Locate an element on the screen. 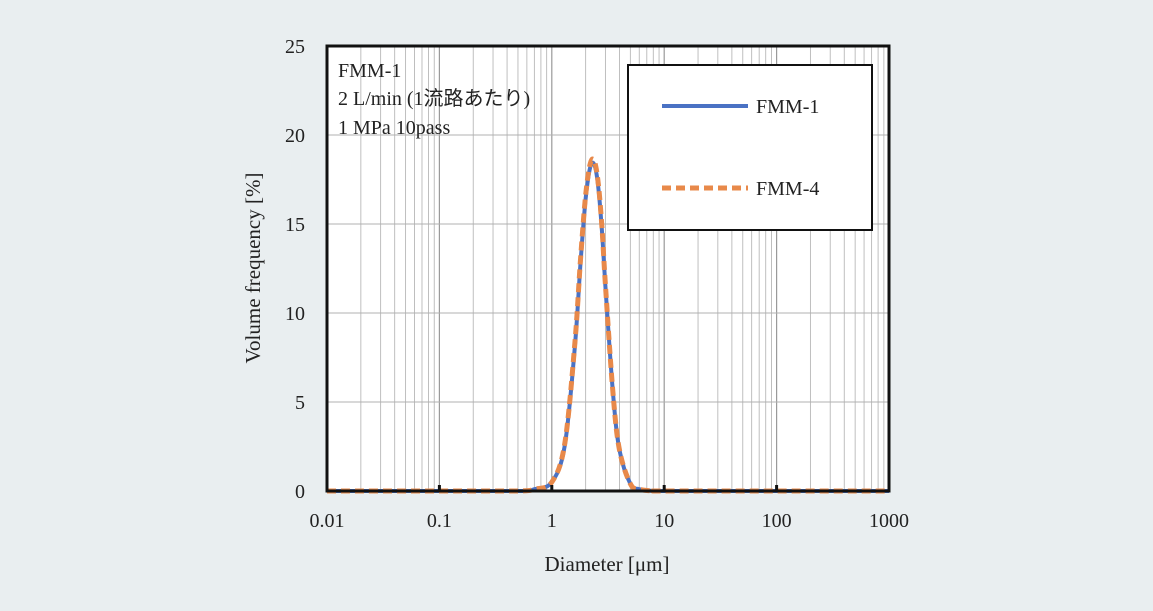 This screenshot has width=1153, height=611. legend: FMM-1 FMM-4 is located at coordinates (750, 147).